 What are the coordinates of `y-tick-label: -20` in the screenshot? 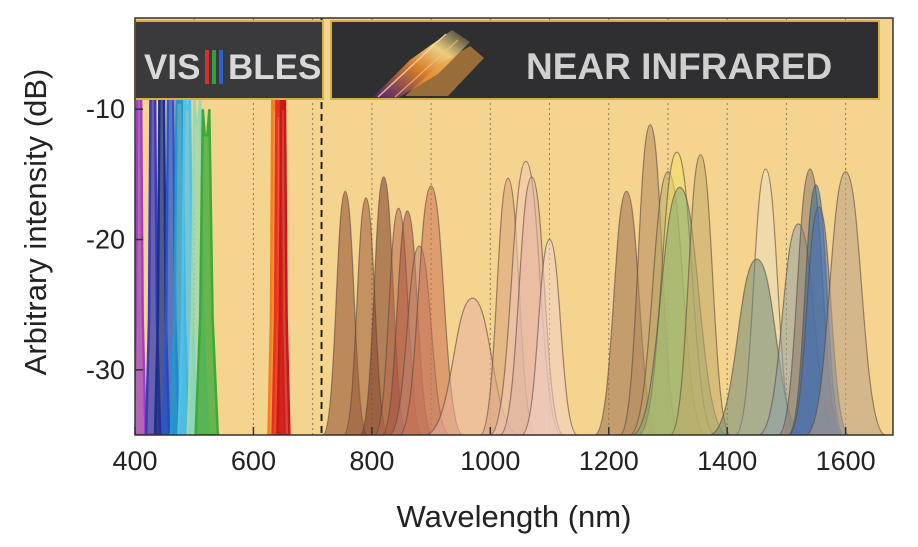 It's located at (105, 240).